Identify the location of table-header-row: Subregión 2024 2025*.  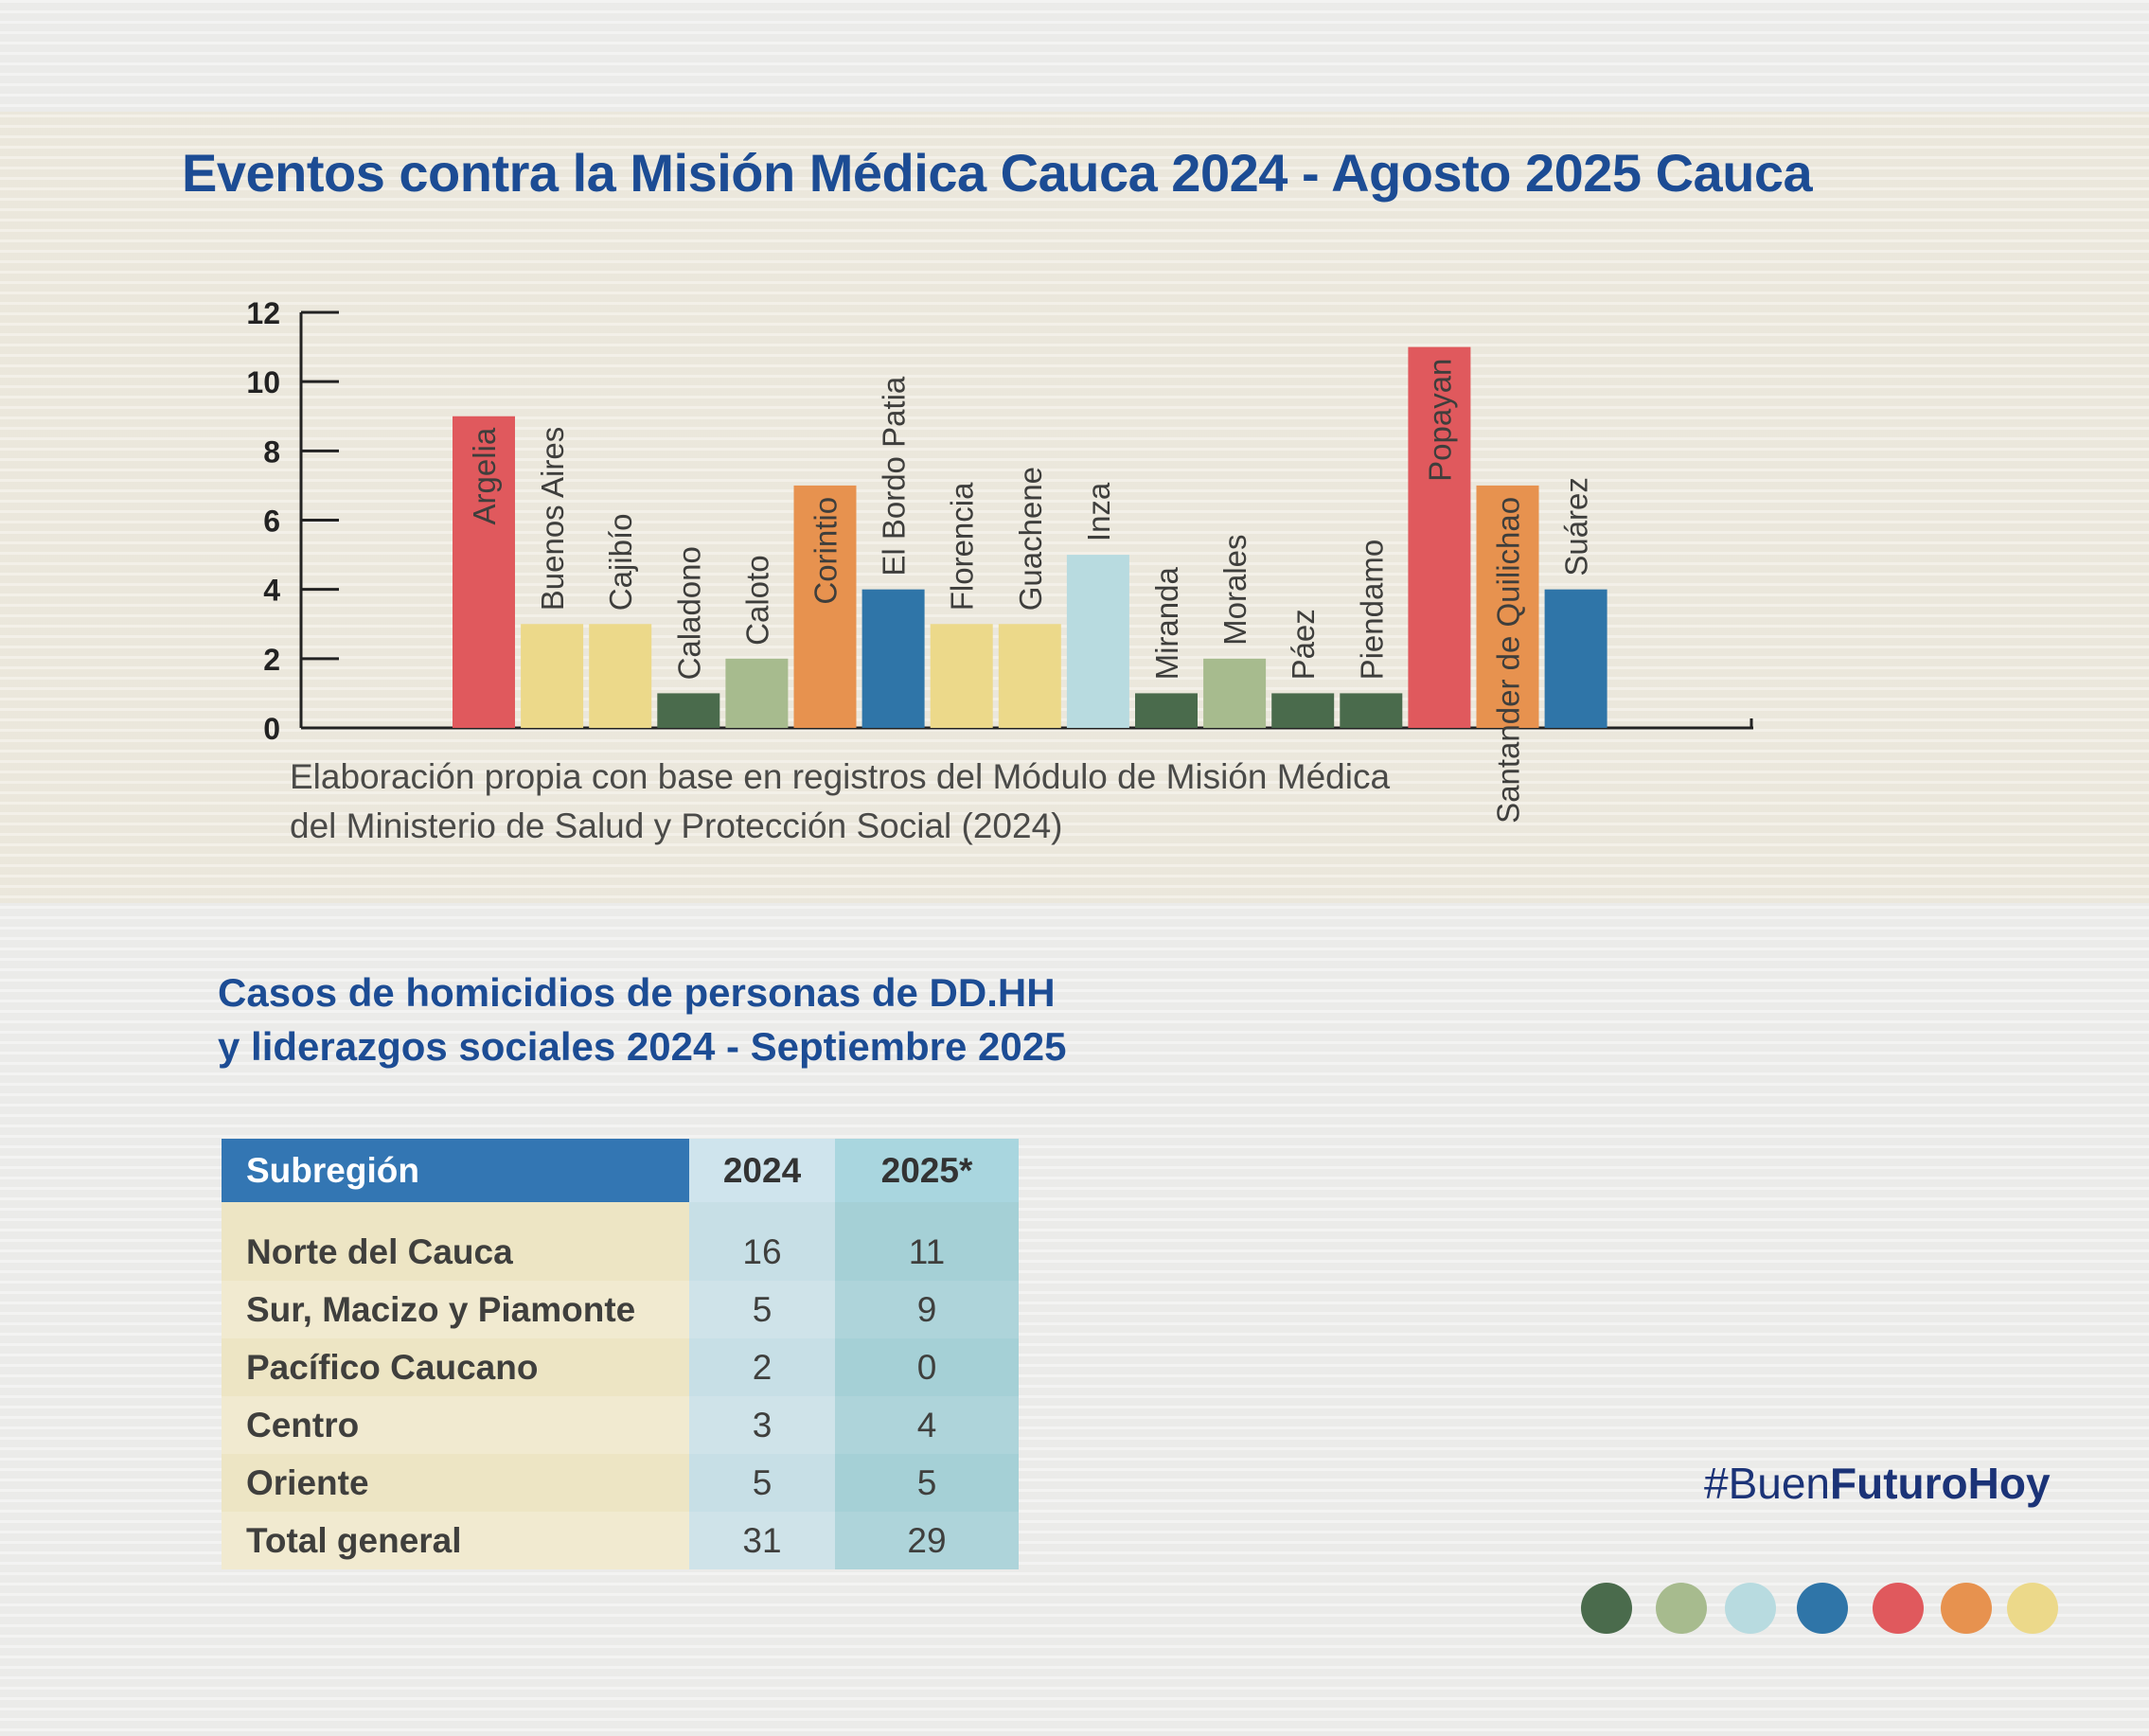
(620, 1170).